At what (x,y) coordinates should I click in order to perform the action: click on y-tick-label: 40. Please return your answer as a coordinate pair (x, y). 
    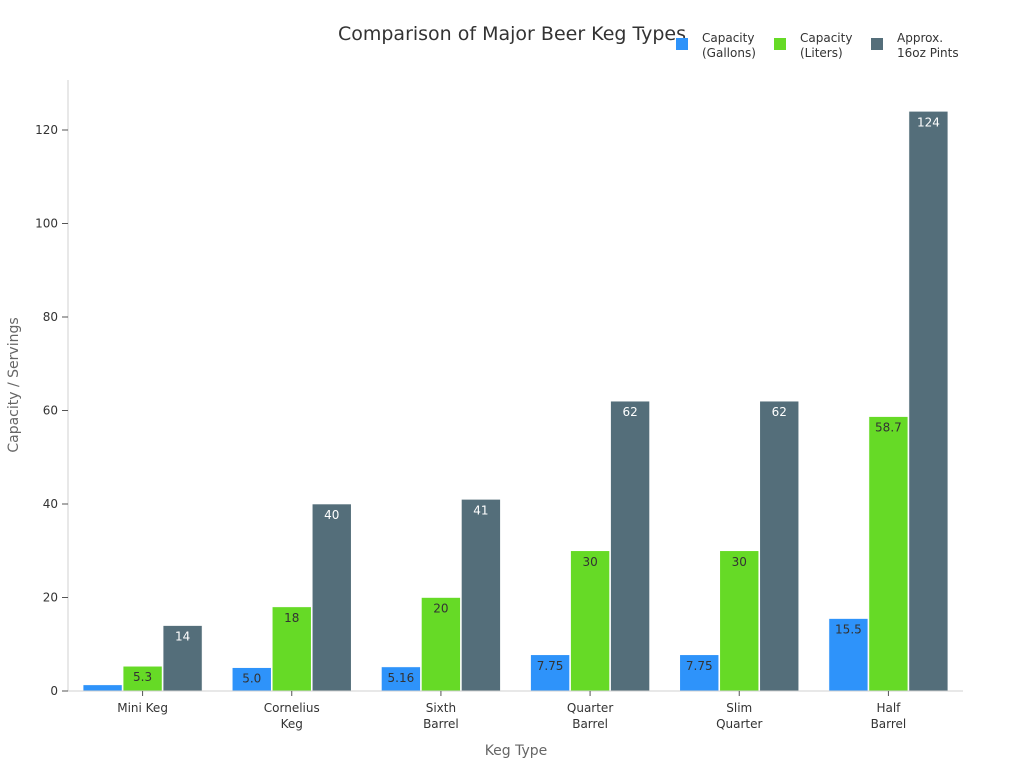
    Looking at the image, I should click on (50, 504).